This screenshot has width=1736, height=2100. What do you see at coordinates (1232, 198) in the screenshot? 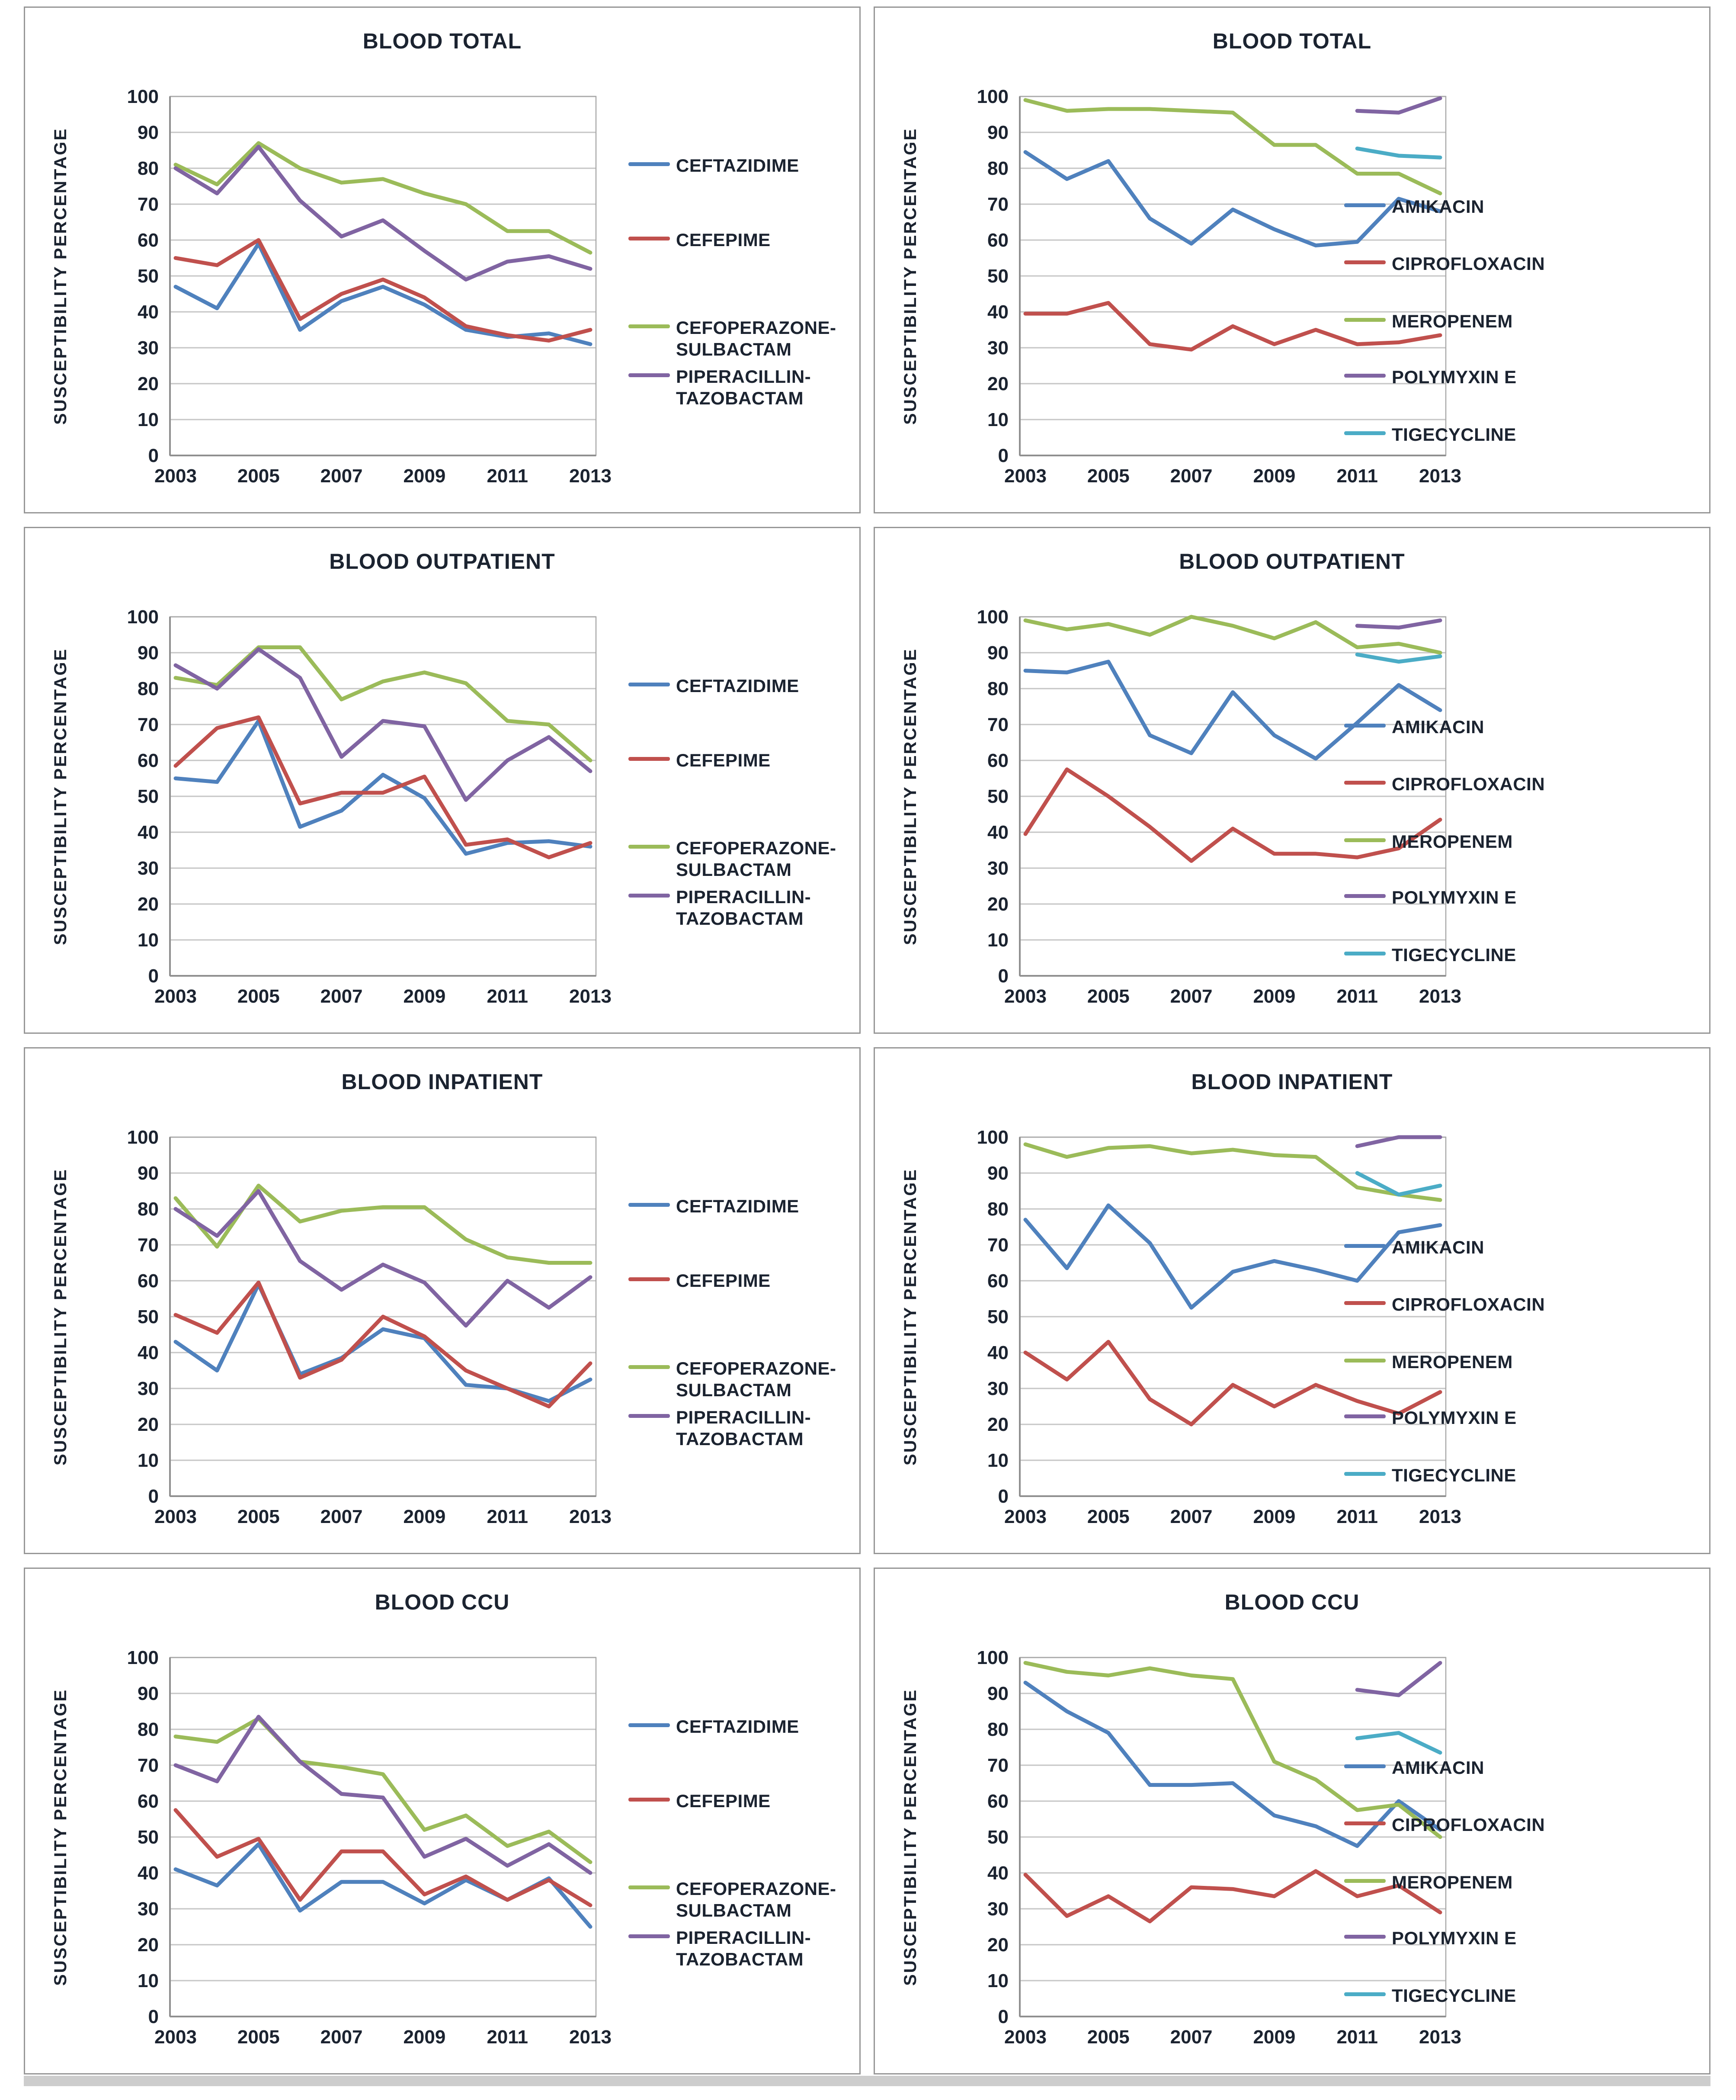
I see `series-line-amikacin` at bounding box center [1232, 198].